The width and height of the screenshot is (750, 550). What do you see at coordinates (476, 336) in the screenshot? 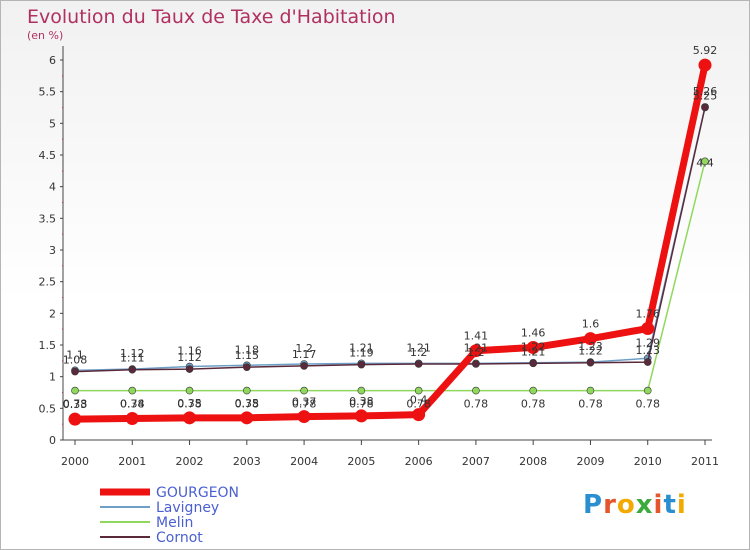
I see `data-label-gourgeon: 1.41` at bounding box center [476, 336].